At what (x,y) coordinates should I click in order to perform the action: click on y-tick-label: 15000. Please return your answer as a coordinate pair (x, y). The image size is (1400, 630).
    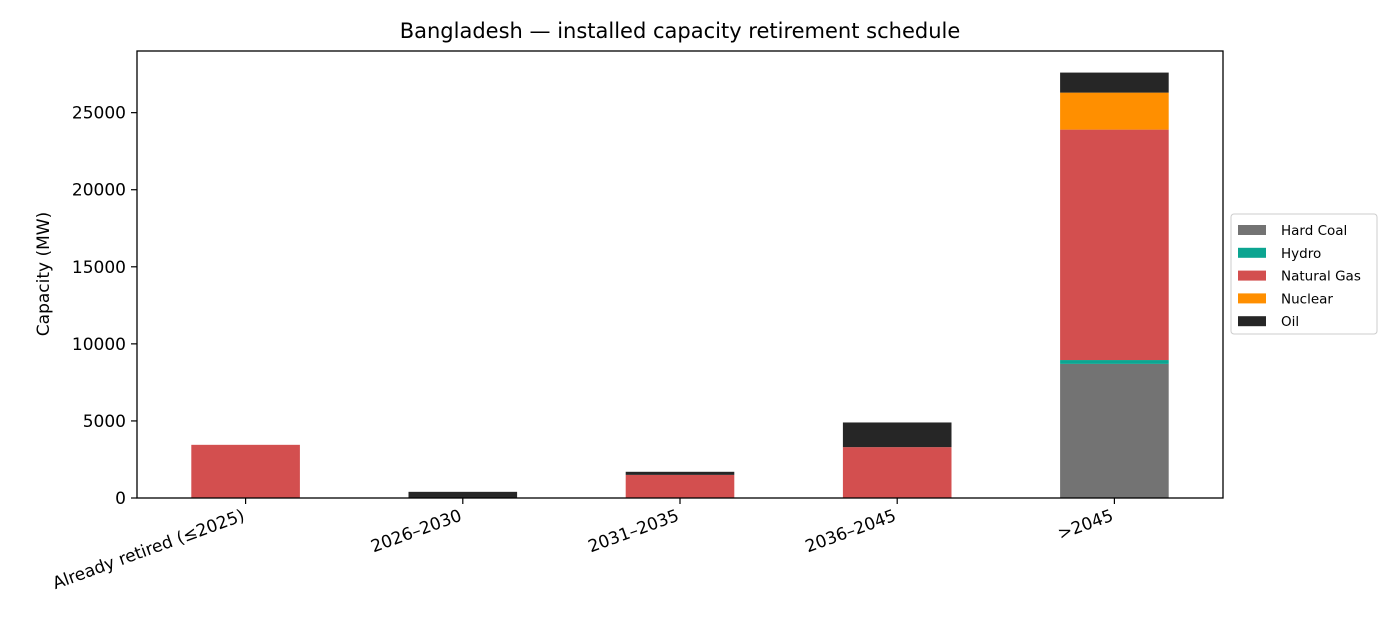
    Looking at the image, I should click on (99, 268).